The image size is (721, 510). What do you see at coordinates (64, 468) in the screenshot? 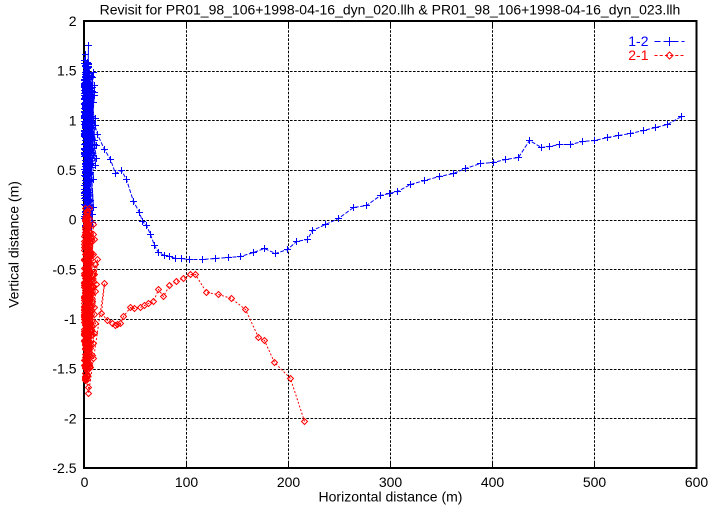
I see `svg-text: -2.5` at bounding box center [64, 468].